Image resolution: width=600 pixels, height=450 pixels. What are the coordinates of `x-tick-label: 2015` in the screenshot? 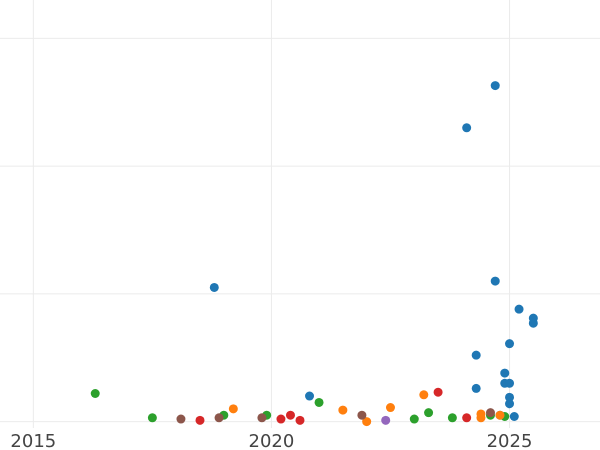 It's located at (33, 440).